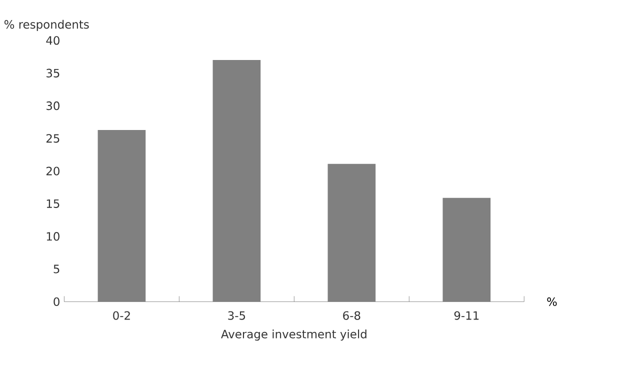 This screenshot has width=623, height=368. Describe the element at coordinates (237, 315) in the screenshot. I see `x-tick-label: 3-5` at that location.